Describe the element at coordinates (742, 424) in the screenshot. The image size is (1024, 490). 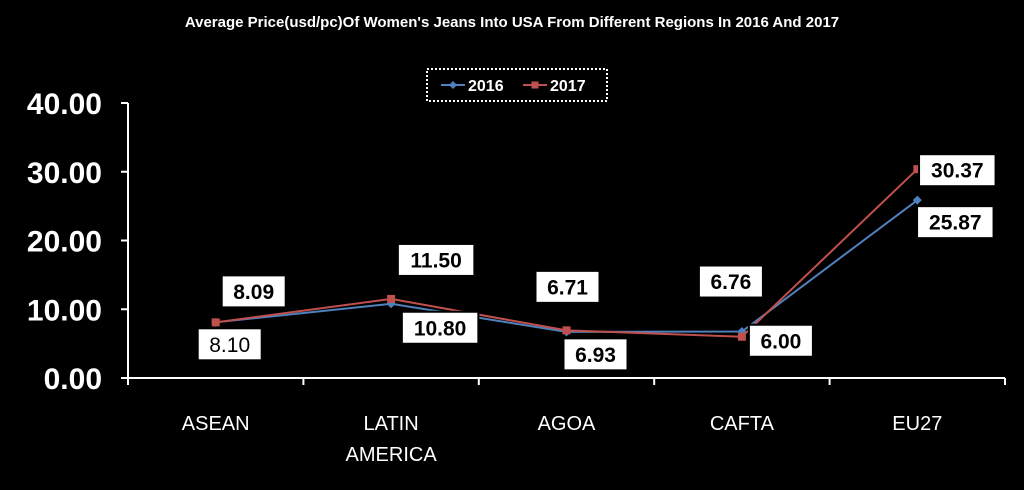
I see `x-tick-label: CAFTA` at that location.